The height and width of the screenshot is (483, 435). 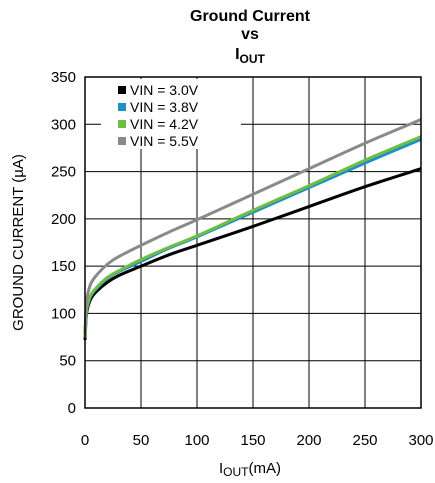 What do you see at coordinates (164, 90) in the screenshot?
I see `legend-label: VIN = 3.0V` at bounding box center [164, 90].